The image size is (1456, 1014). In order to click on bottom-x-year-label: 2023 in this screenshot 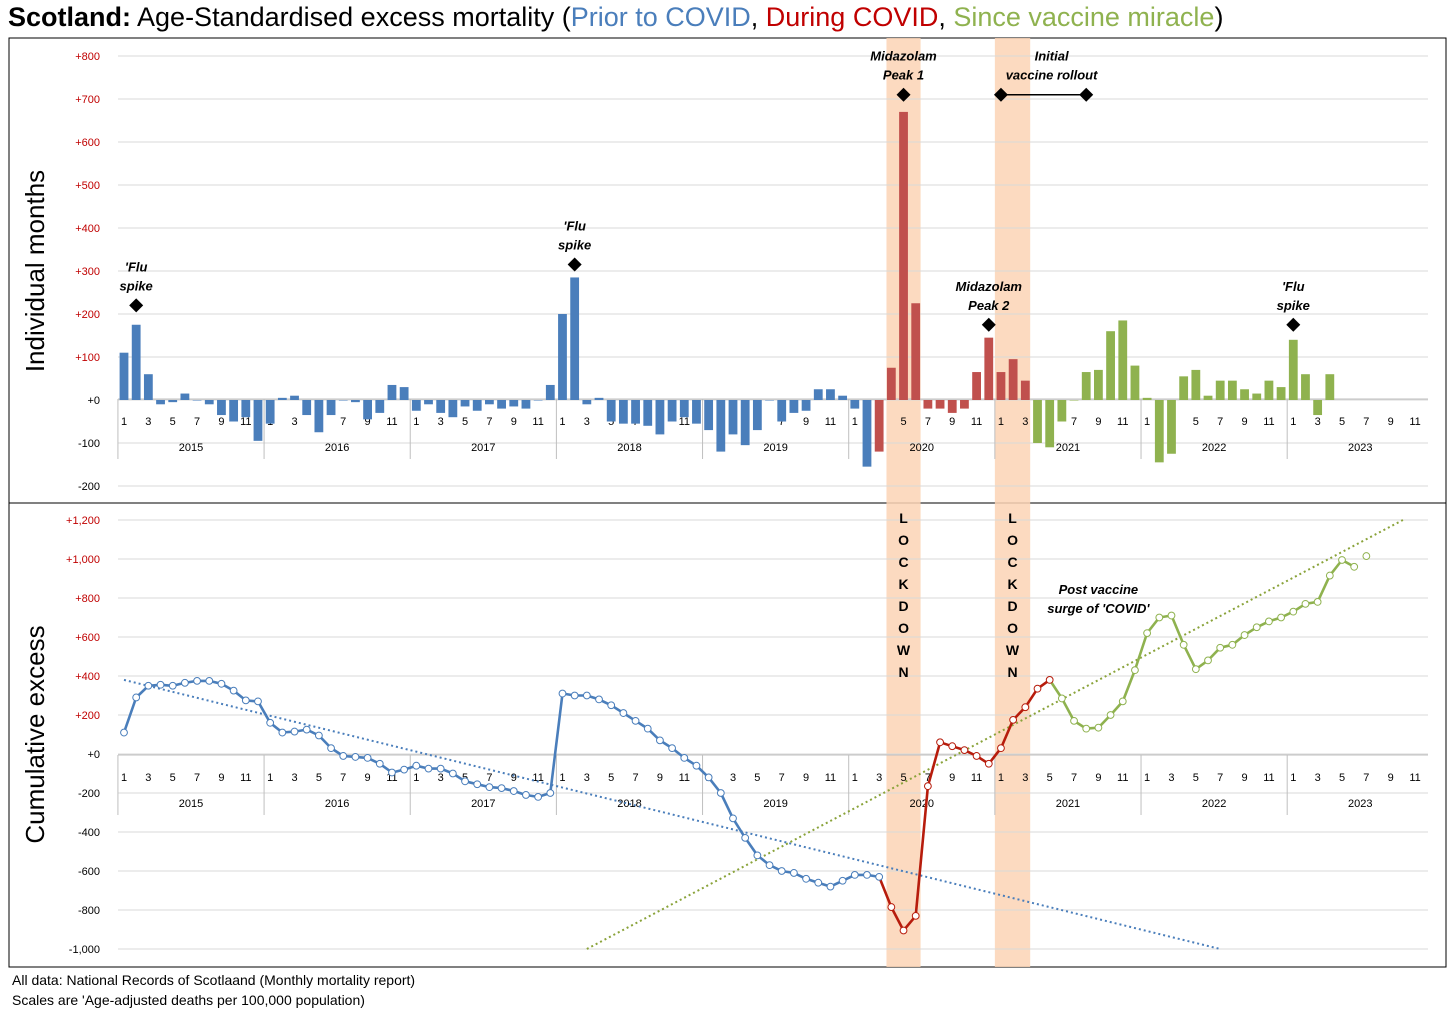, I will do `click(1360, 804)`.